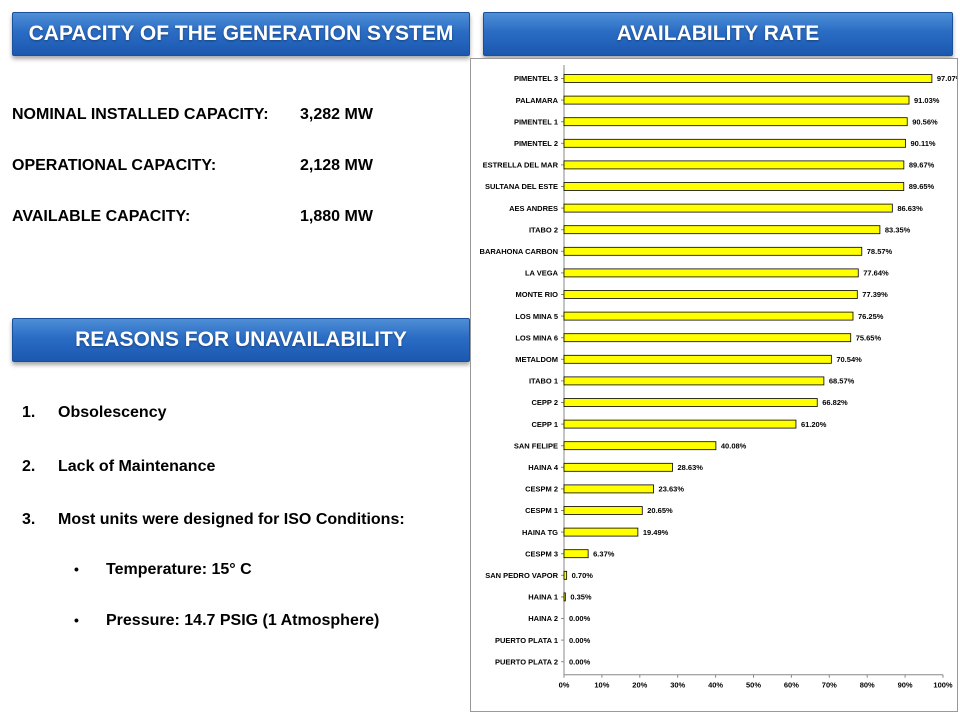  Describe the element at coordinates (564, 685) in the screenshot. I see `x-tick-label: 0%` at that location.